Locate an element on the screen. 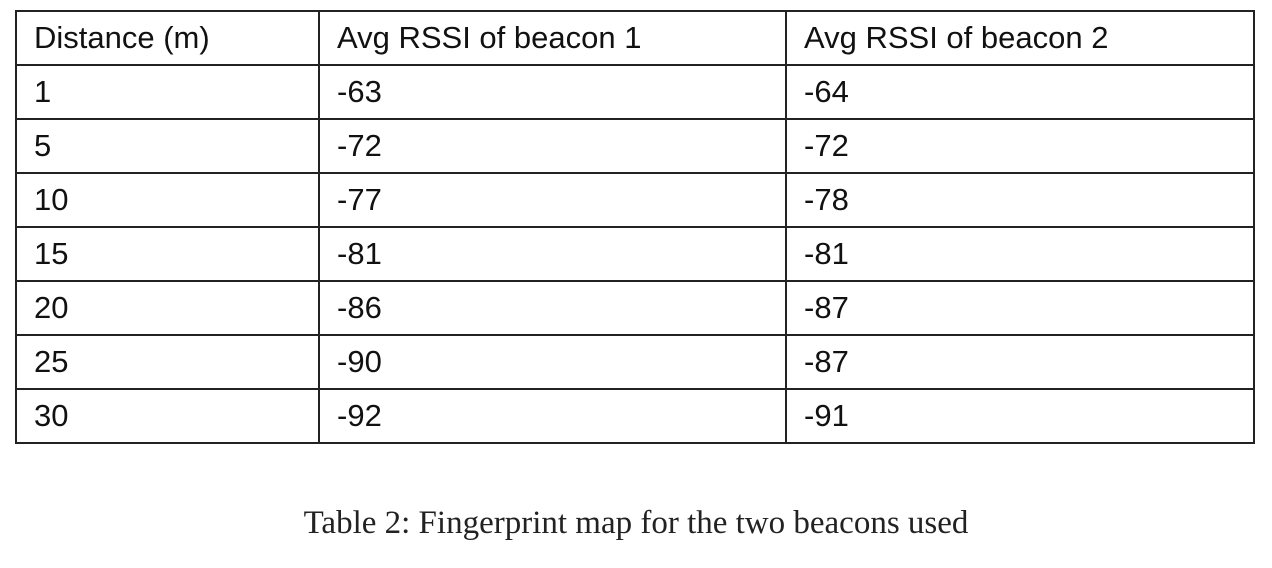 The width and height of the screenshot is (1272, 568). header-cell: Avg RSSI of beacon 1 is located at coordinates (552, 38).